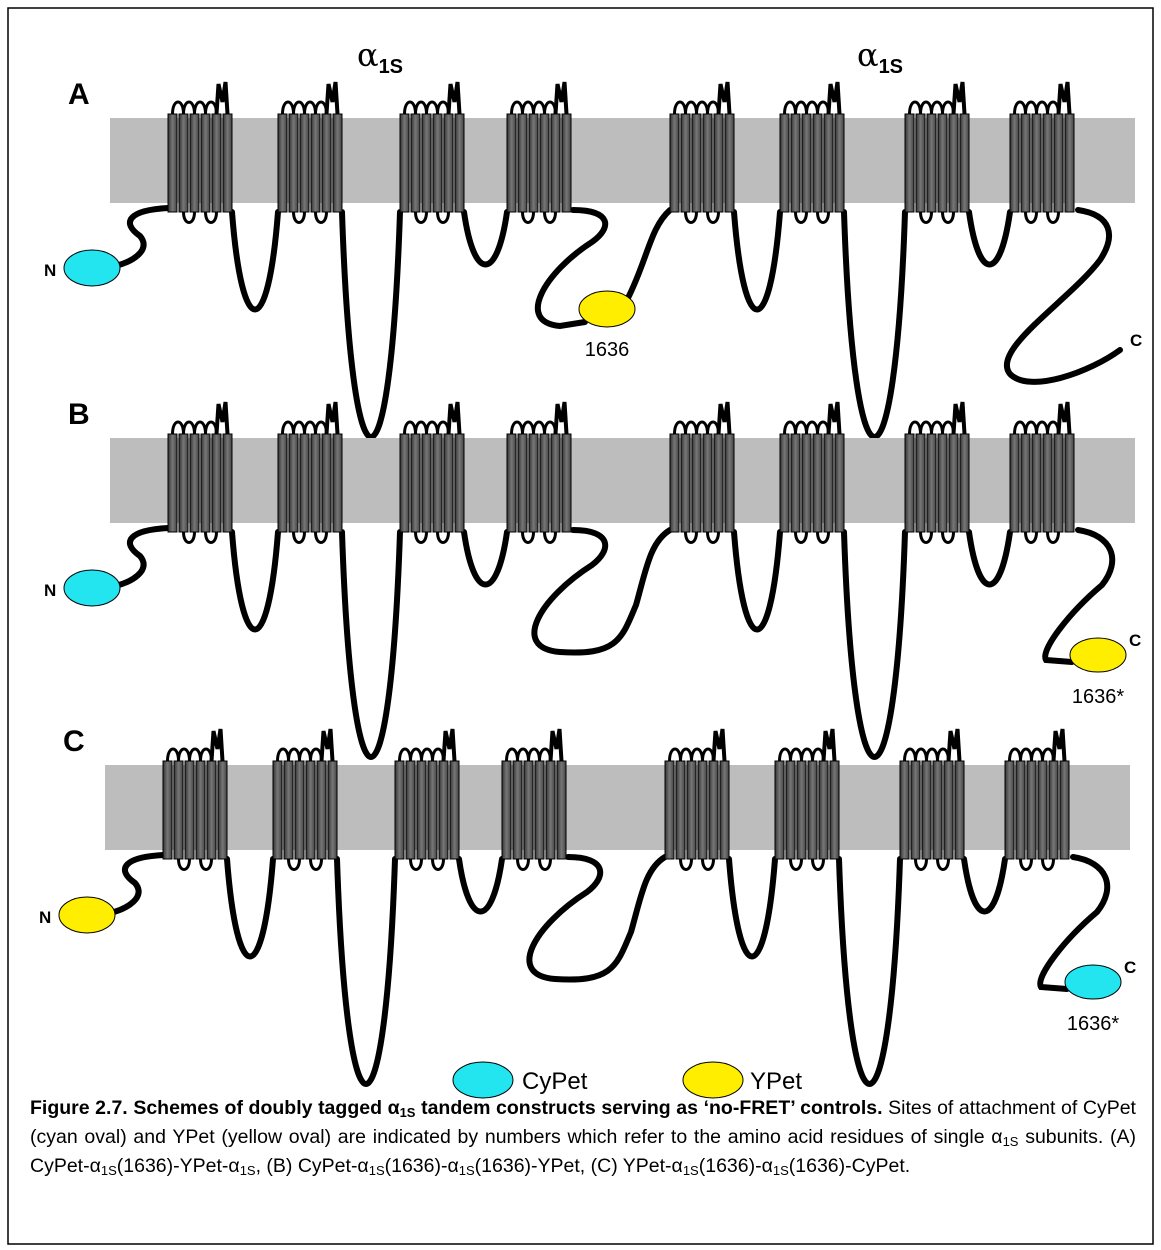 Image resolution: width=1161 pixels, height=1250 pixels. Describe the element at coordinates (74, 741) in the screenshot. I see `panel-letter: C` at that location.